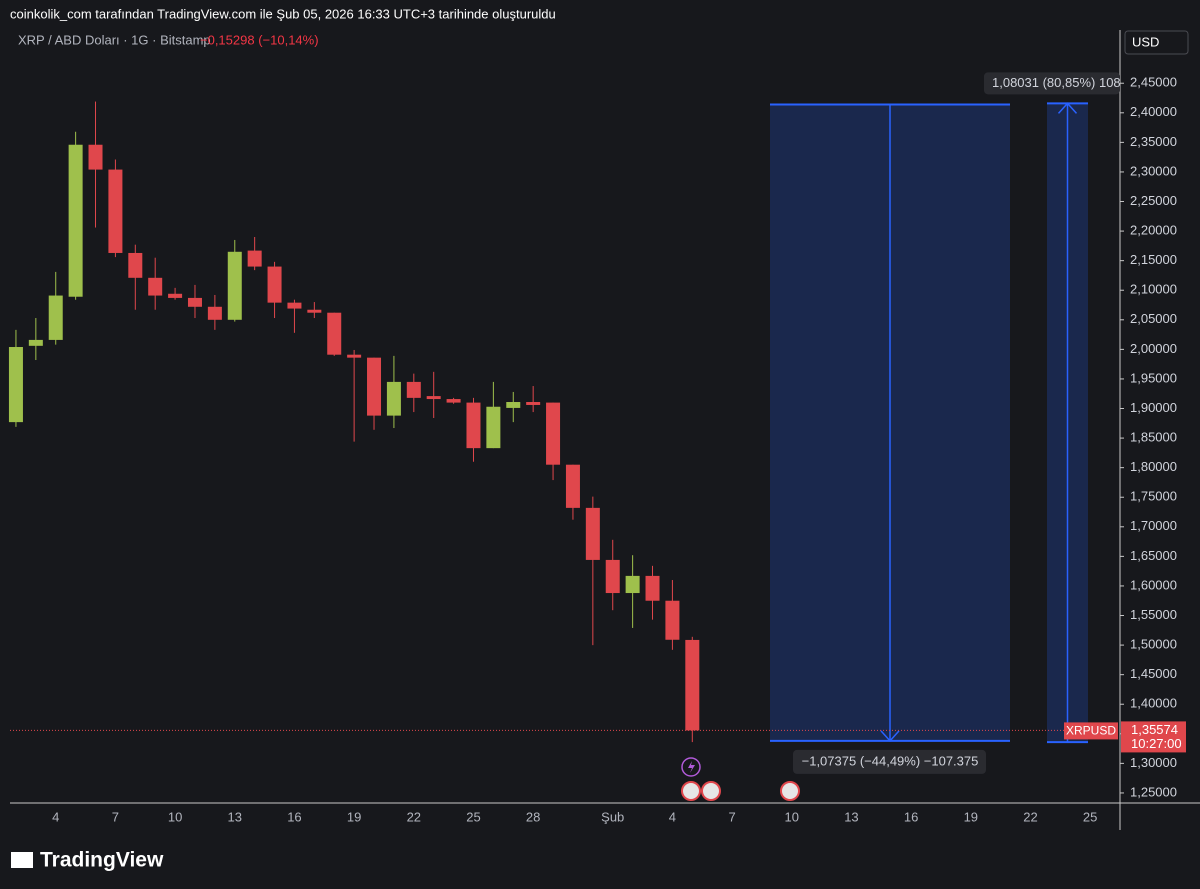 This screenshot has width=1200, height=889. I want to click on y-tick-label: 2,25000, so click(1153, 200).